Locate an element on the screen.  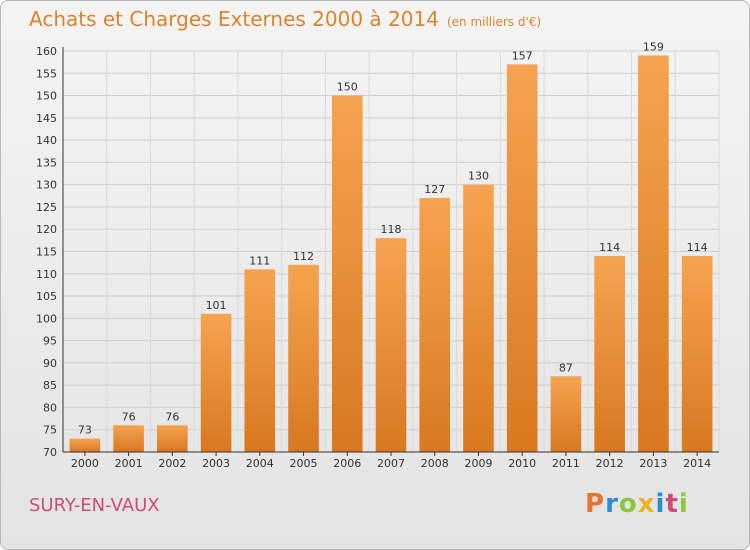
data-label: 118 is located at coordinates (391, 229).